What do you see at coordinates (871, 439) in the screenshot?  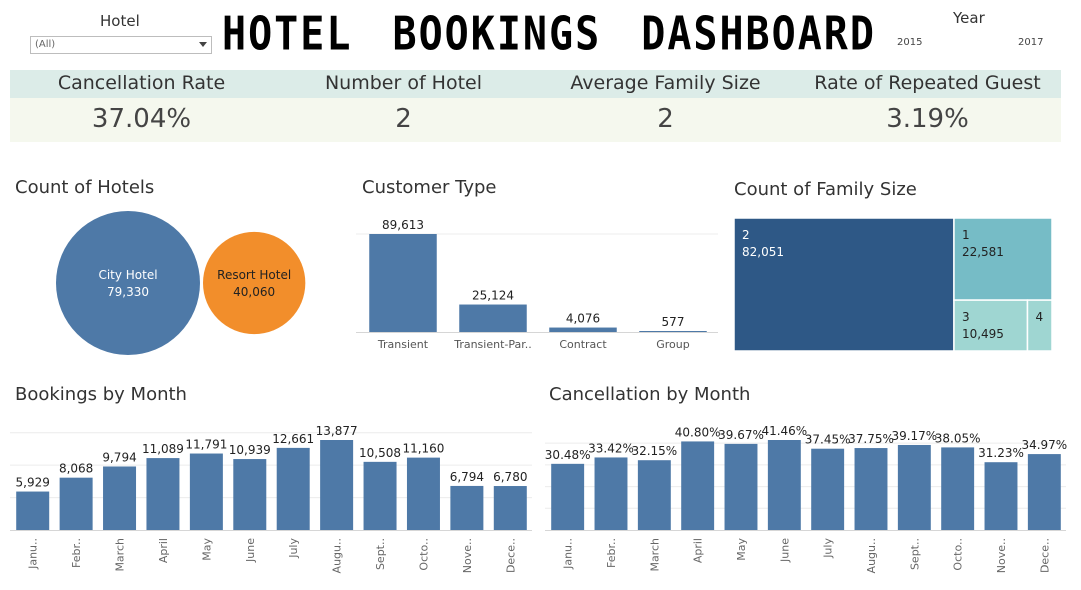 I see `data-label-augu: 37.75%` at bounding box center [871, 439].